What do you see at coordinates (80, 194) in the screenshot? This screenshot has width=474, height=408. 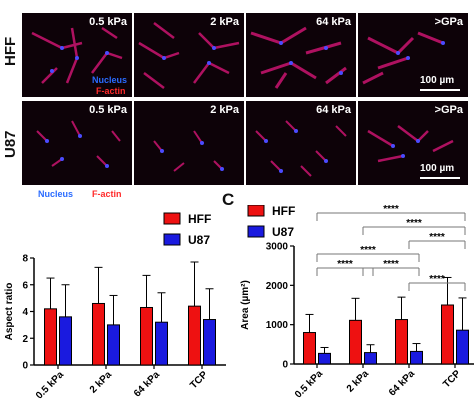 I see `stain-legend: Nucleus F-actin` at bounding box center [80, 194].